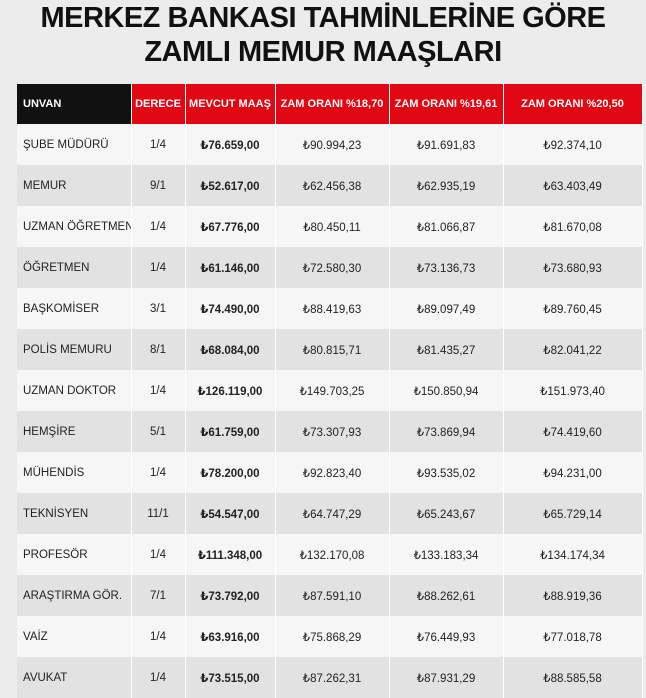 The image size is (646, 698). I want to click on table-cell: ₺73.307,93, so click(332, 431).